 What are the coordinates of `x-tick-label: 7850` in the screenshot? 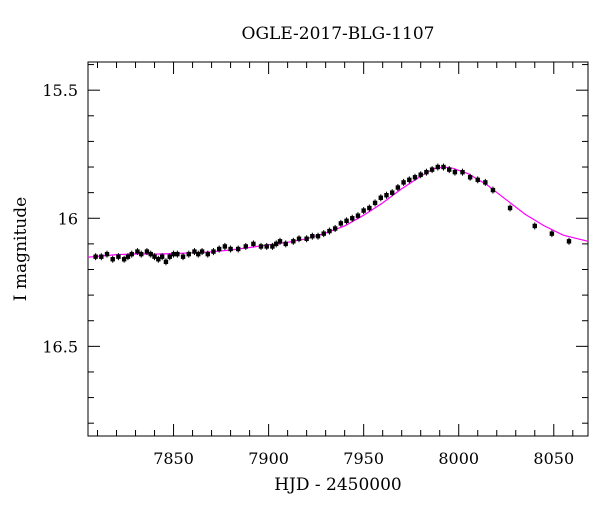 It's located at (173, 458).